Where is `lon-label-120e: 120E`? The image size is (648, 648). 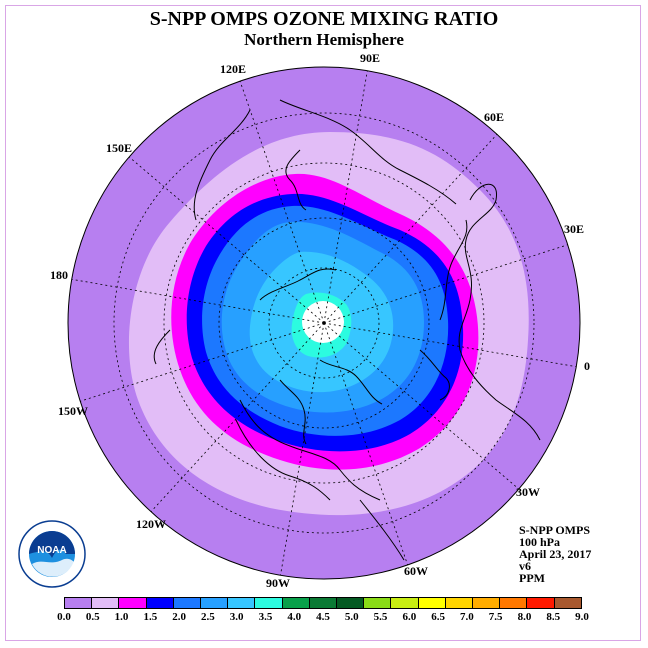 lon-label-120e: 120E is located at coordinates (233, 69).